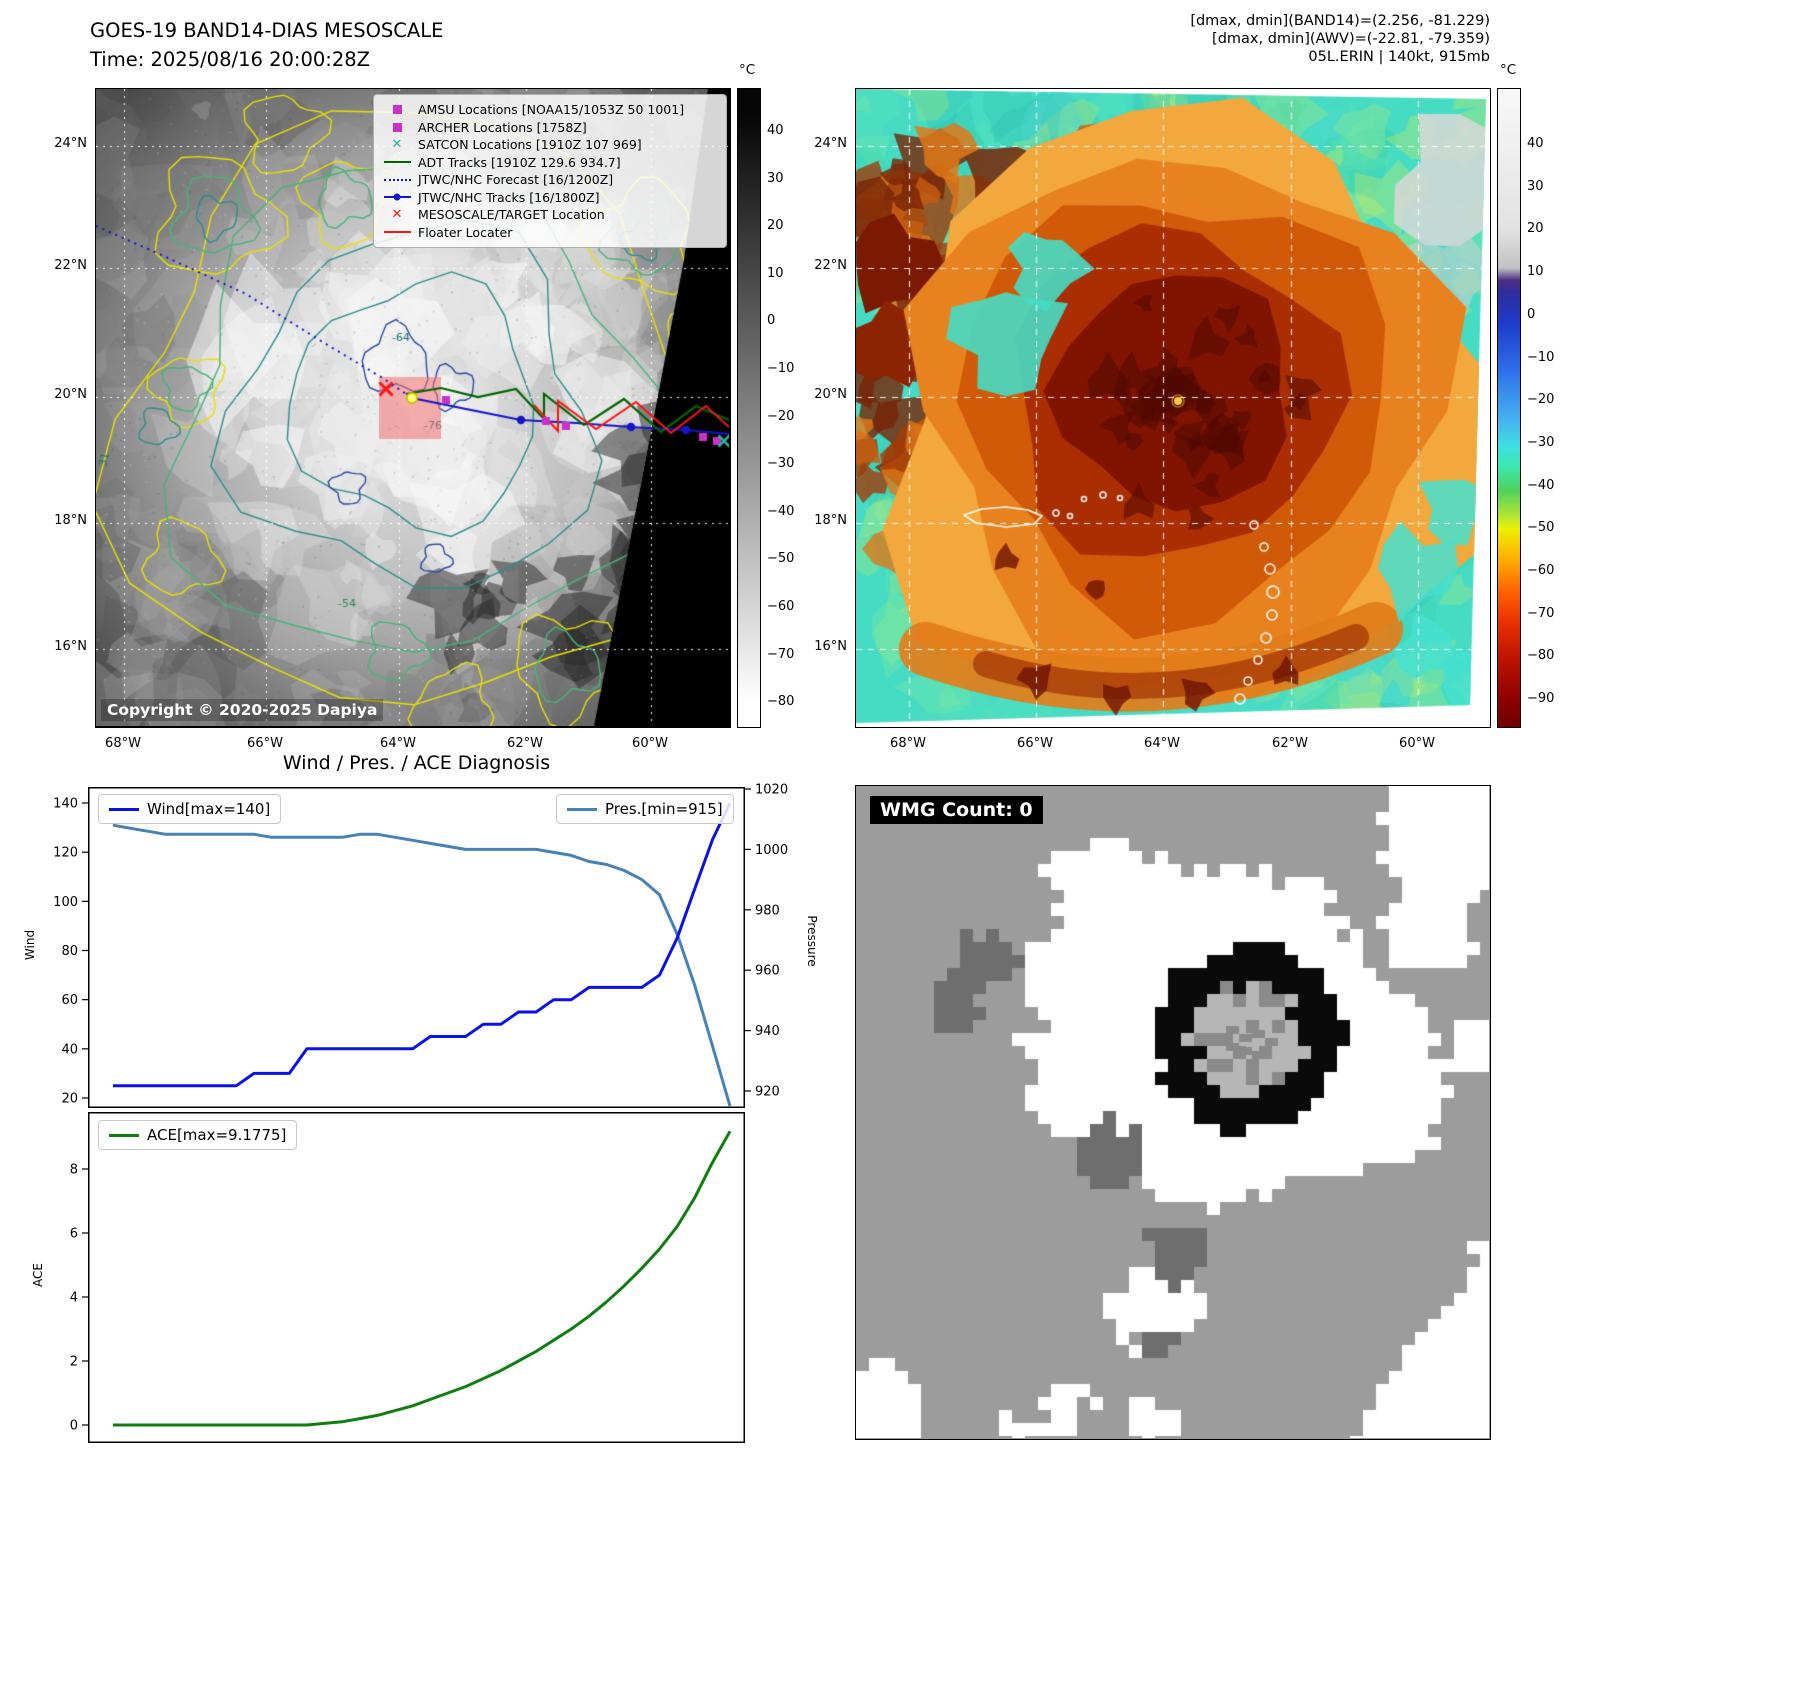 The image size is (1797, 1690). Describe the element at coordinates (812, 941) in the screenshot. I see `pressure-axis-label: Pressure` at that location.